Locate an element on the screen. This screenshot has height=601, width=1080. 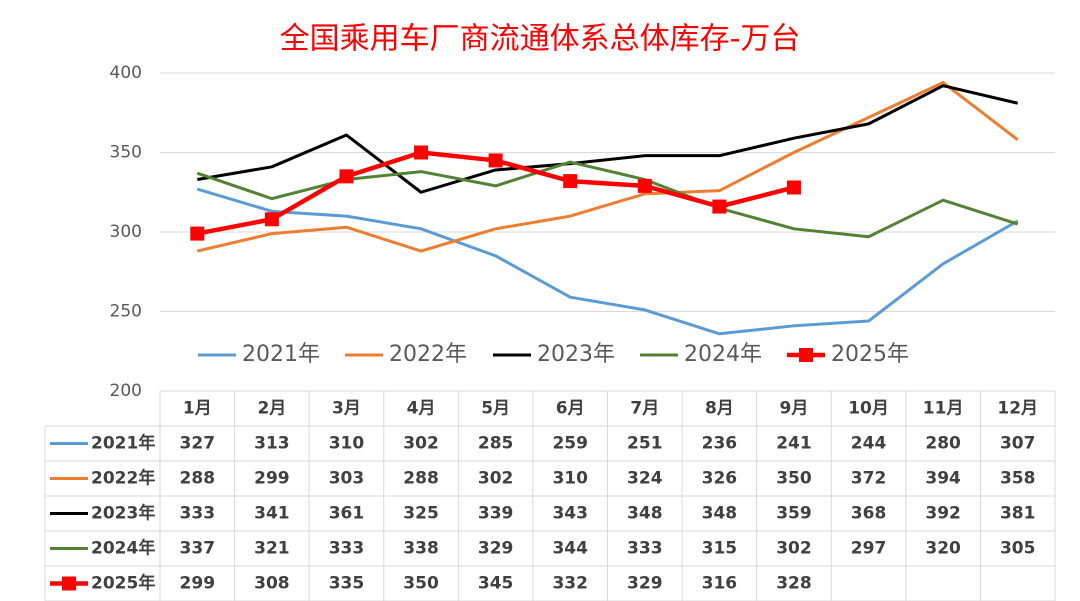
table-row-label: 2022年 is located at coordinates (123, 478).